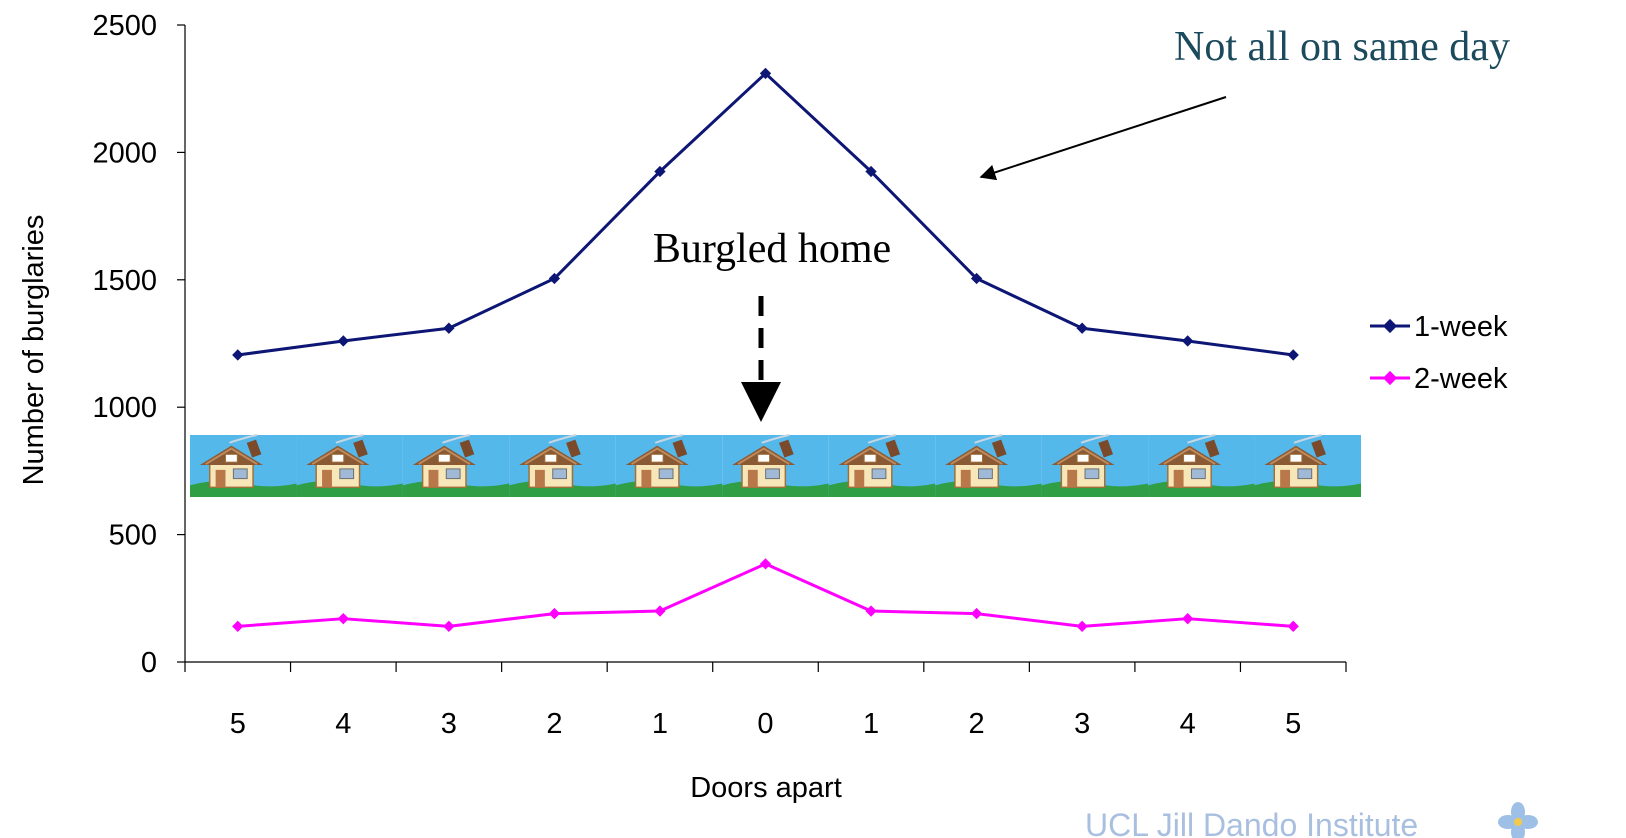 The width and height of the screenshot is (1626, 838). What do you see at coordinates (1342, 47) in the screenshot?
I see `not-same-day-annotation: Not all on same day` at bounding box center [1342, 47].